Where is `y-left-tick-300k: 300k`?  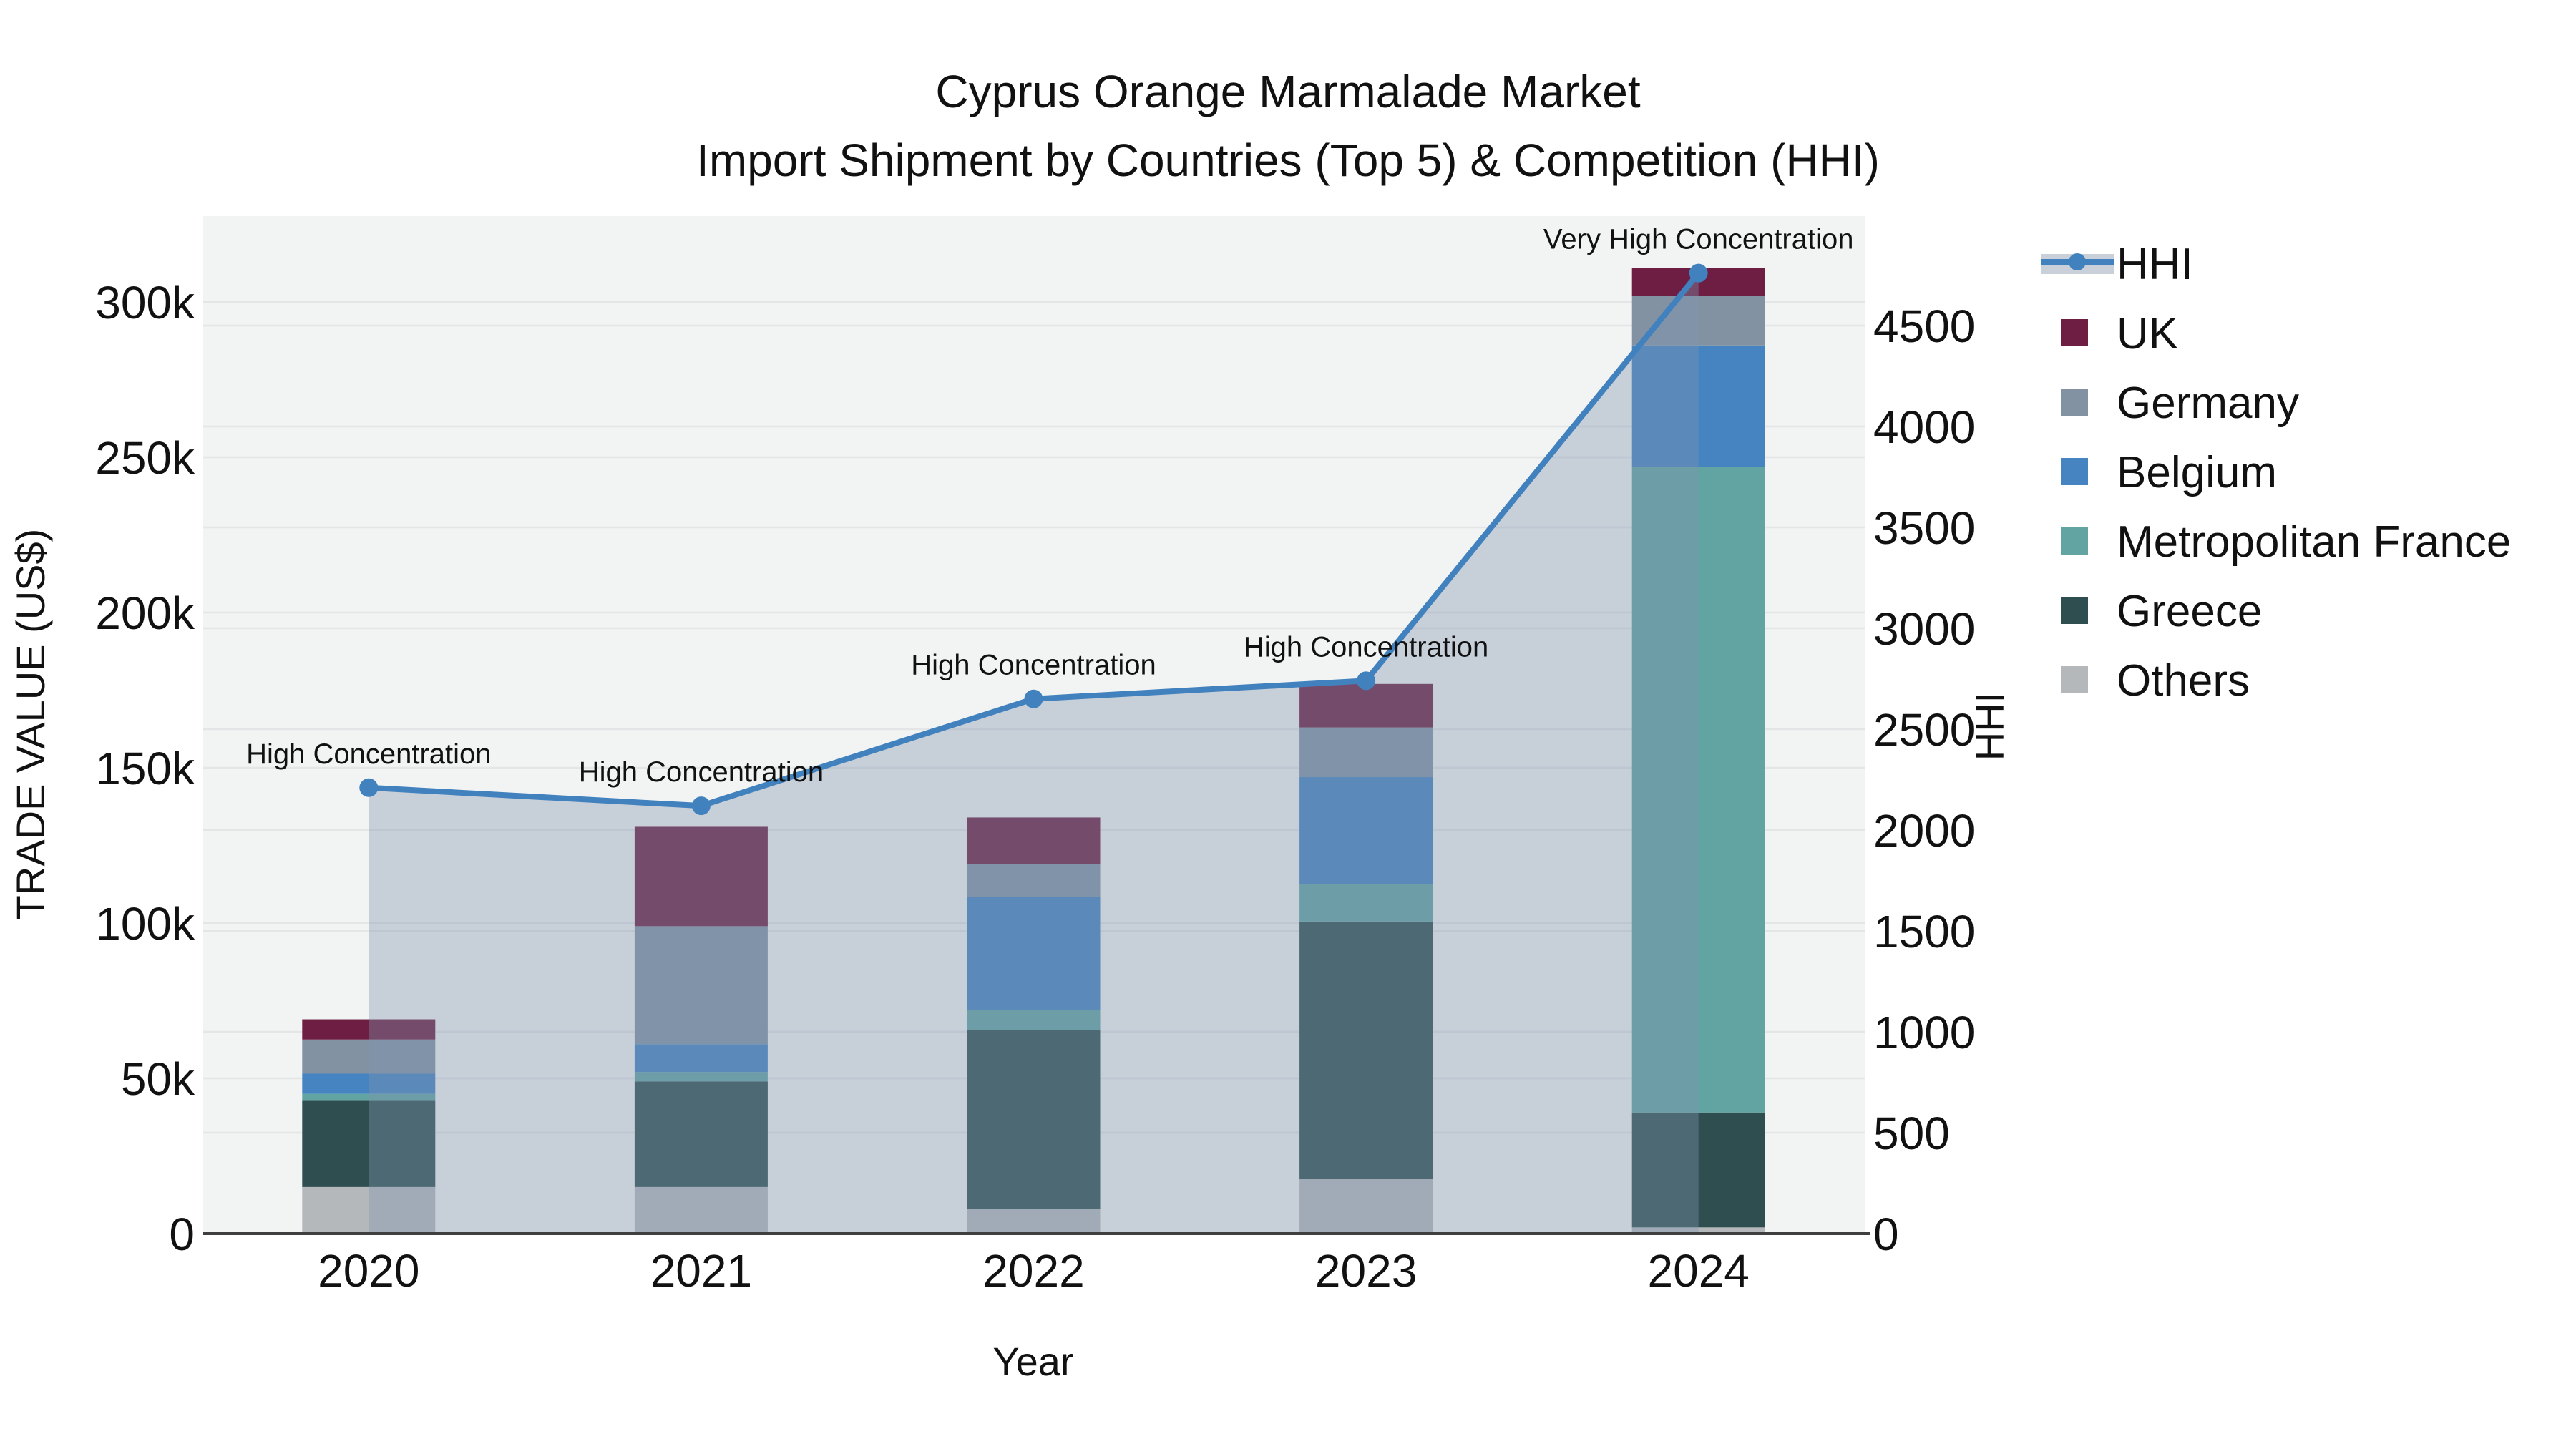 y-left-tick-300k: 300k is located at coordinates (145, 302).